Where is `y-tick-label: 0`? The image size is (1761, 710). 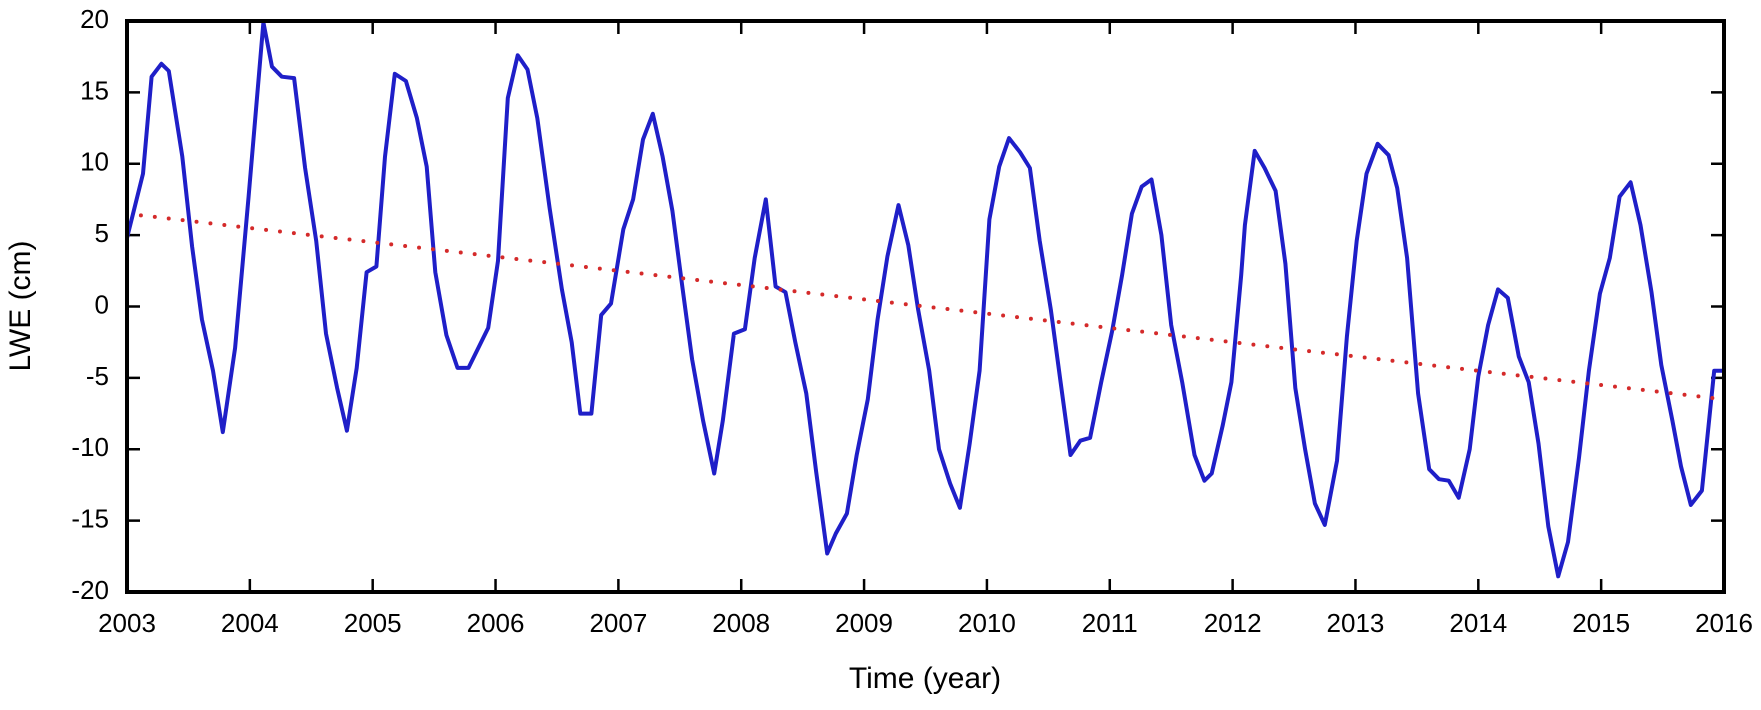
y-tick-label: 0 is located at coordinates (102, 304).